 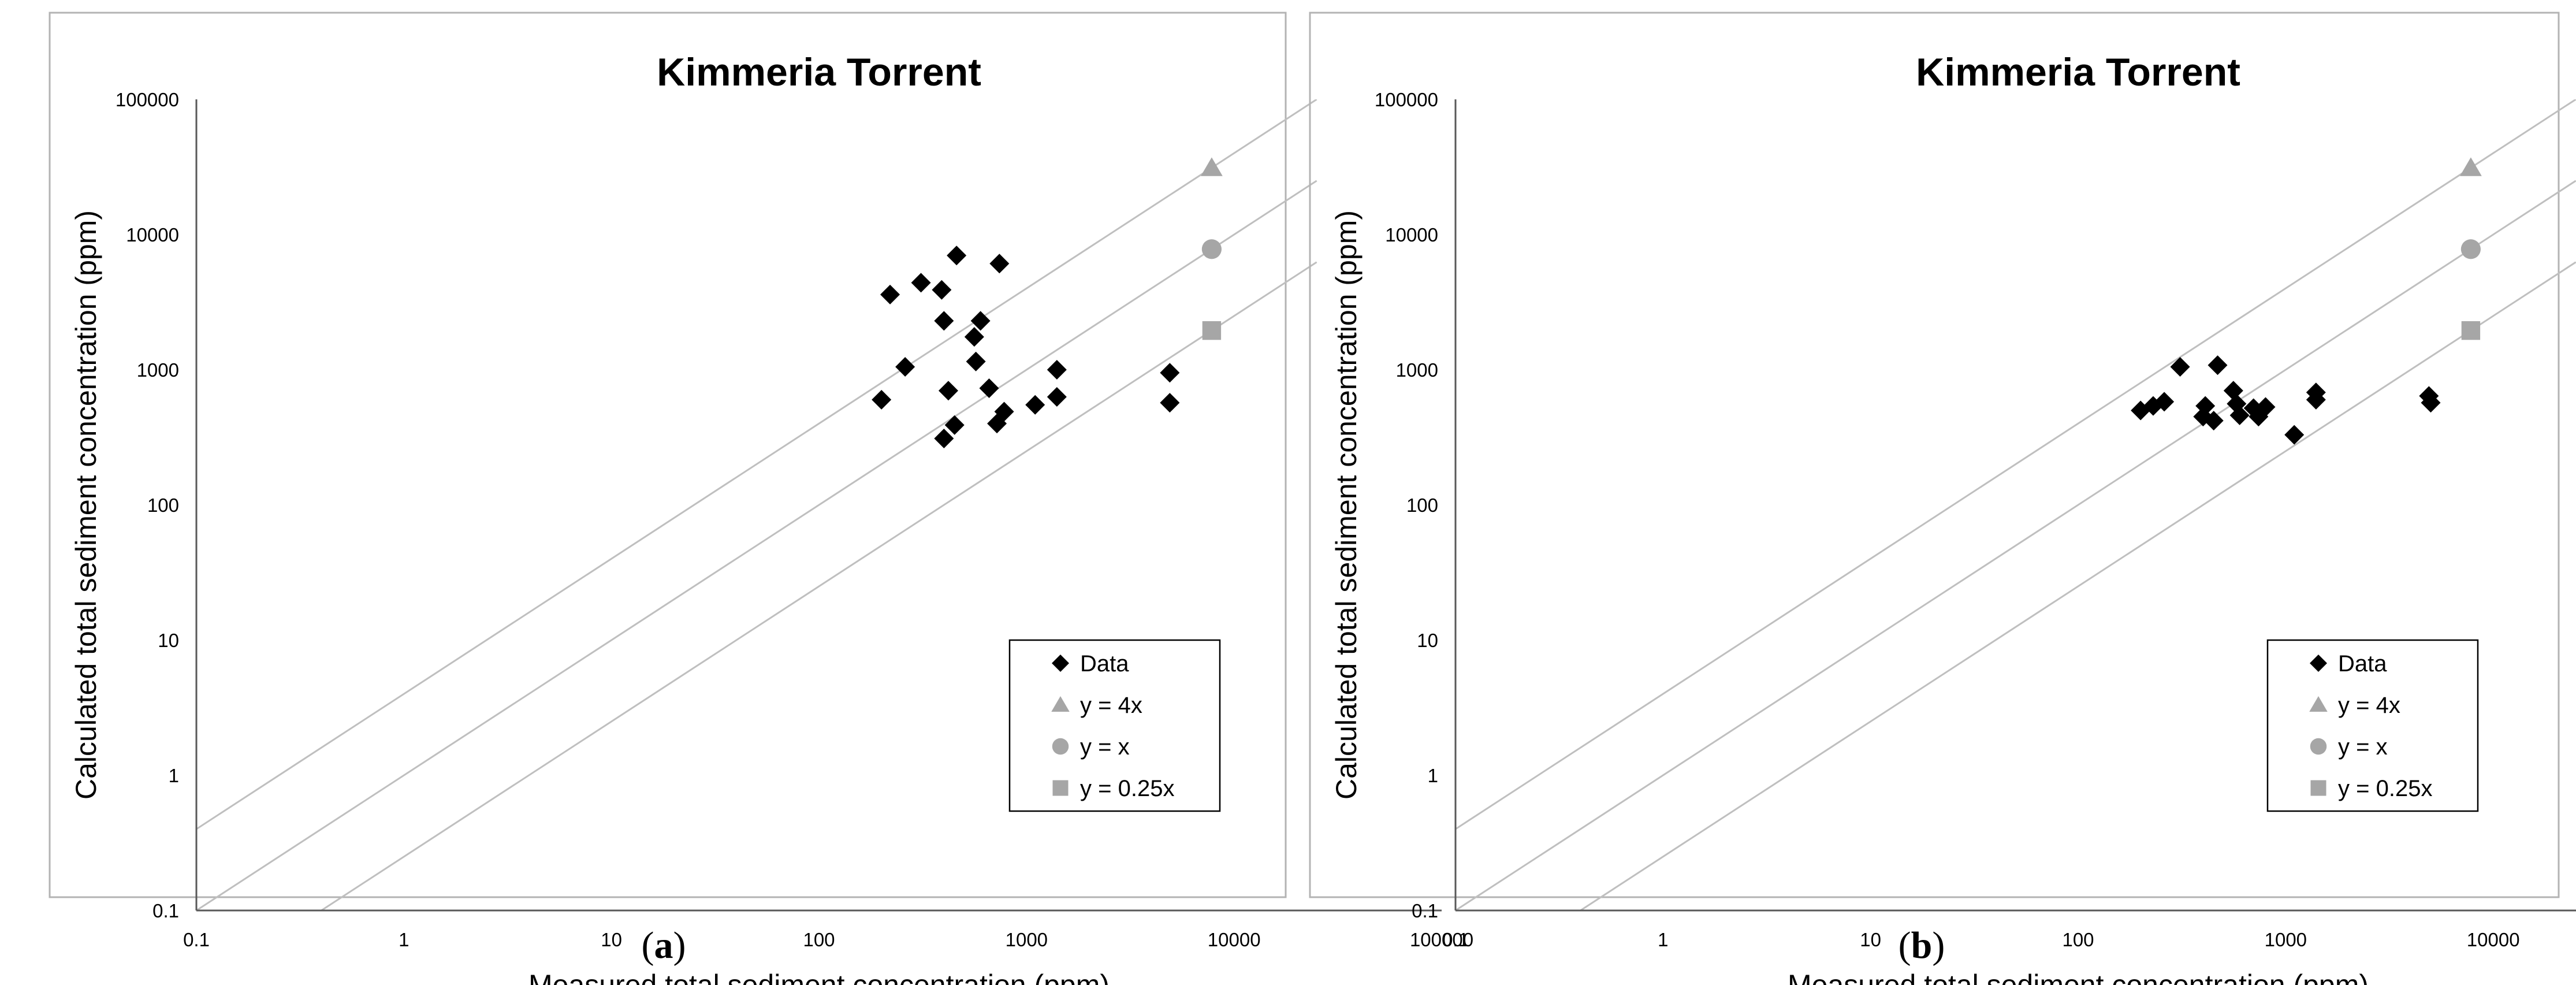 I want to click on x-tick-label: 100000, so click(x=1442, y=939).